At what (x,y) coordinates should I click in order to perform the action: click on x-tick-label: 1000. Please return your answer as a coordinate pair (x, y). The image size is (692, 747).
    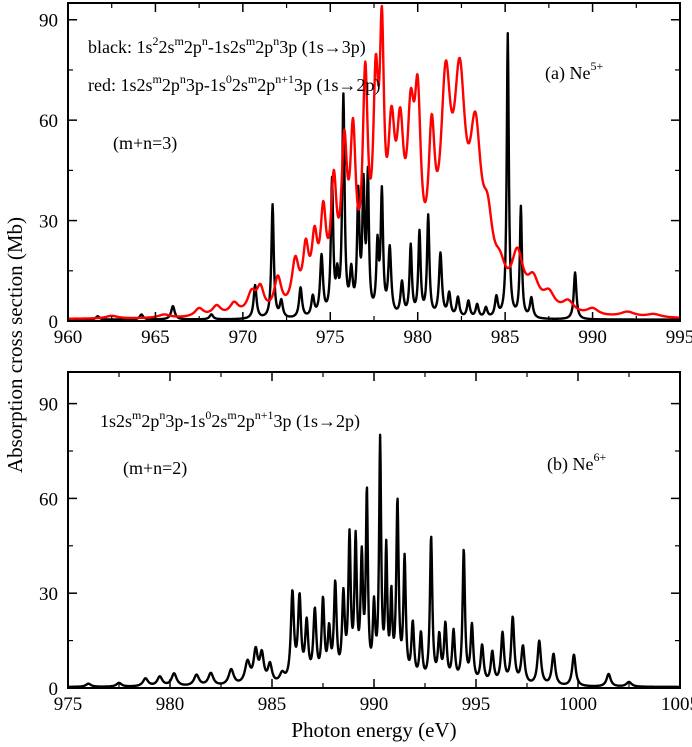
    Looking at the image, I should click on (578, 704).